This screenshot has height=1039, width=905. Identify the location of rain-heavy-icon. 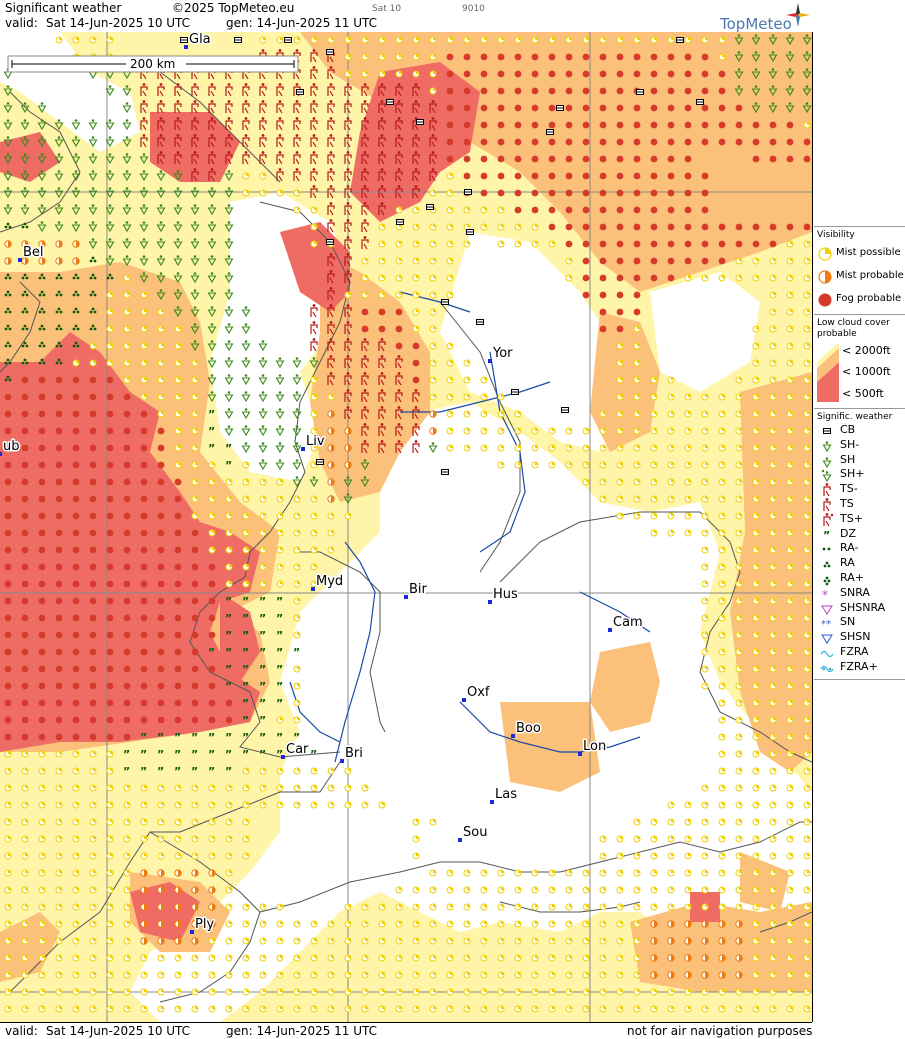
(827, 581).